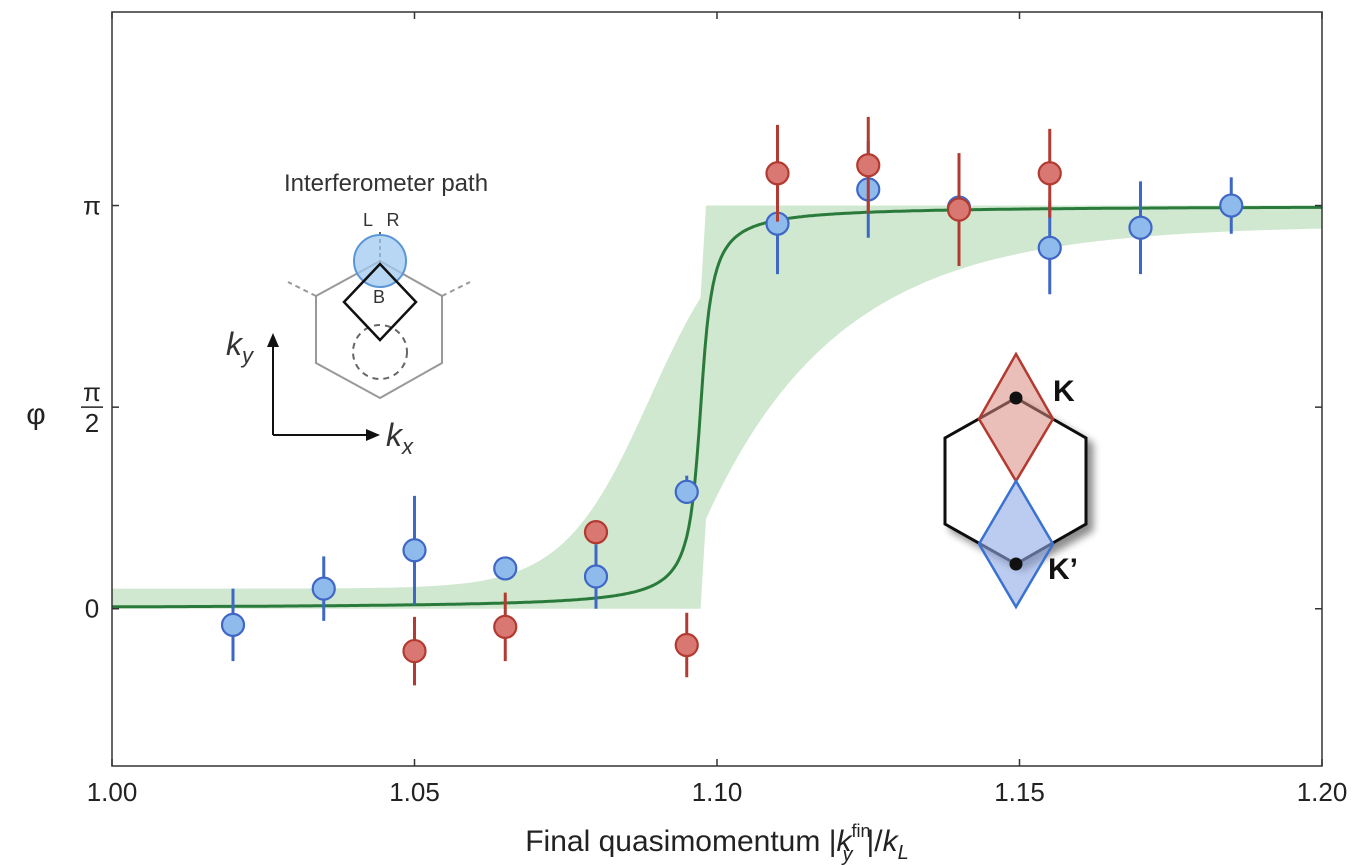 The image size is (1368, 865). I want to click on ky-arrowhead-icon, so click(273, 340).